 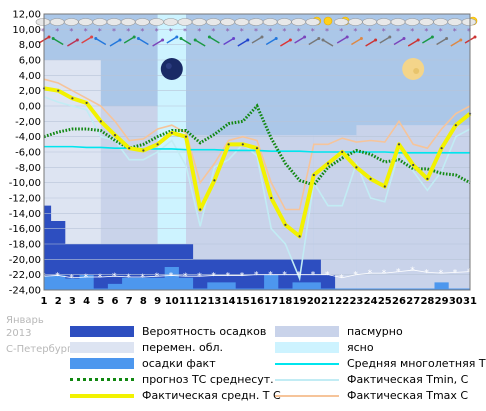 I want to click on legend-item-tmin: Фактическая Tmin, C, so click(x=371, y=379).